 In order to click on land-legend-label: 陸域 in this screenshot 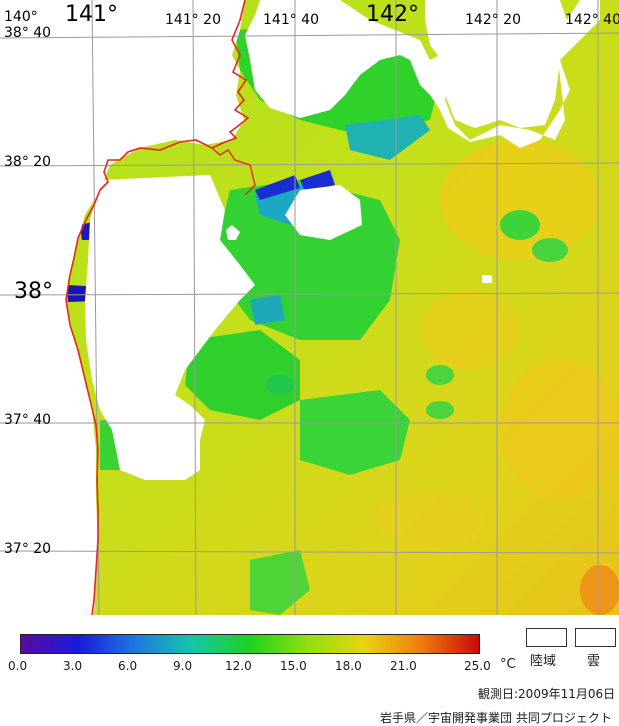, I will do `click(543, 661)`.